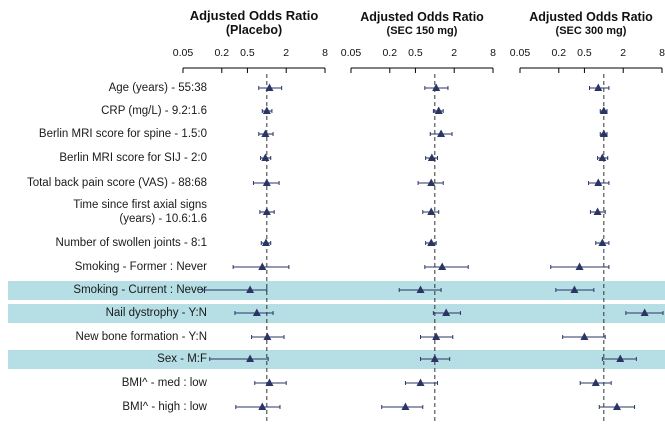 The image size is (665, 424). What do you see at coordinates (164, 383) in the screenshot?
I see `row-label: BMI^ - med : low` at bounding box center [164, 383].